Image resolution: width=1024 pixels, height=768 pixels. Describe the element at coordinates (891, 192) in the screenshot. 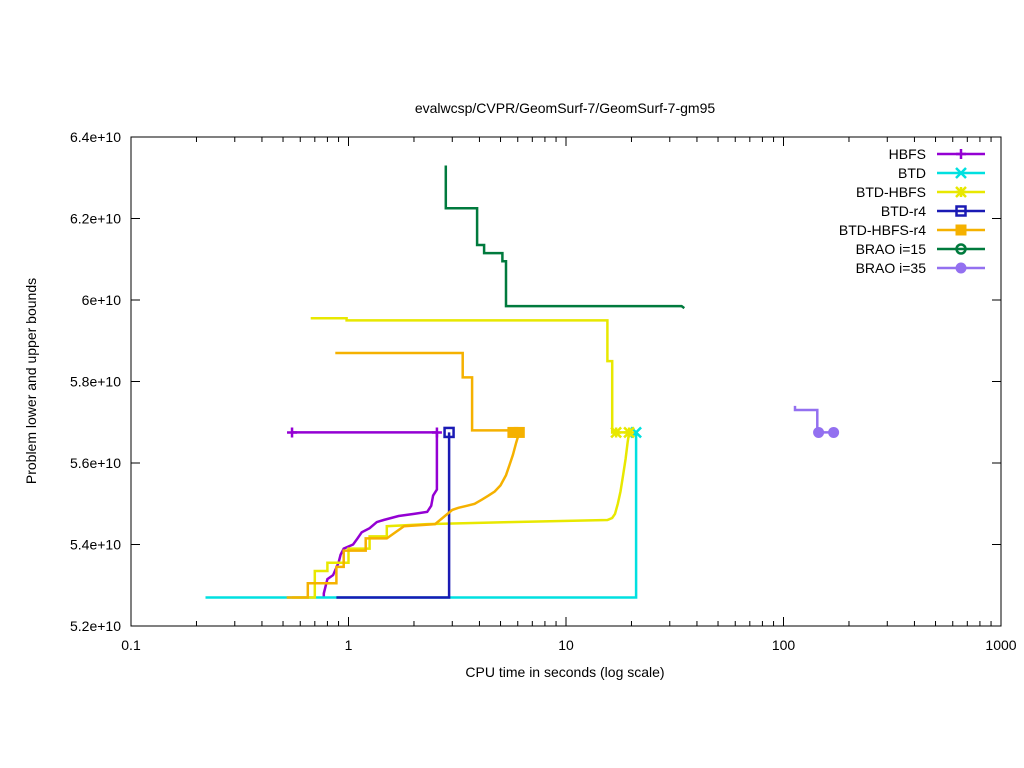

I see `legend-label: BTD-HBFS` at that location.